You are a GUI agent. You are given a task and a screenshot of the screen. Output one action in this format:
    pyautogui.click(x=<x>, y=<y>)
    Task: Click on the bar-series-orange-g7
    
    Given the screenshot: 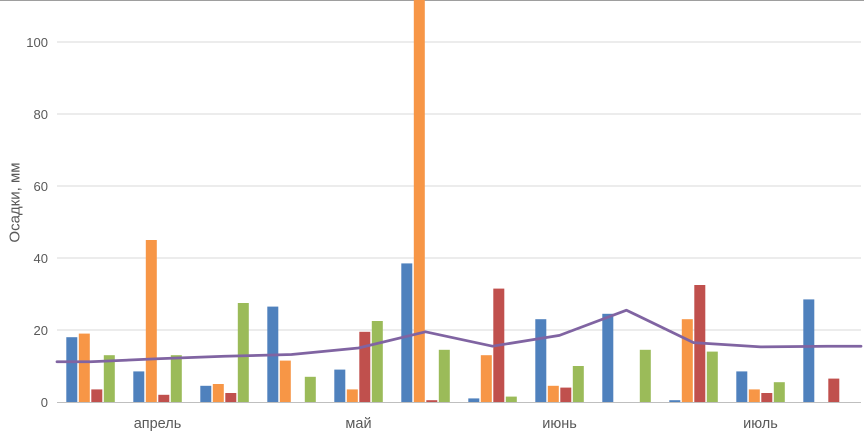 What is the action you would take?
    pyautogui.click(x=486, y=378)
    